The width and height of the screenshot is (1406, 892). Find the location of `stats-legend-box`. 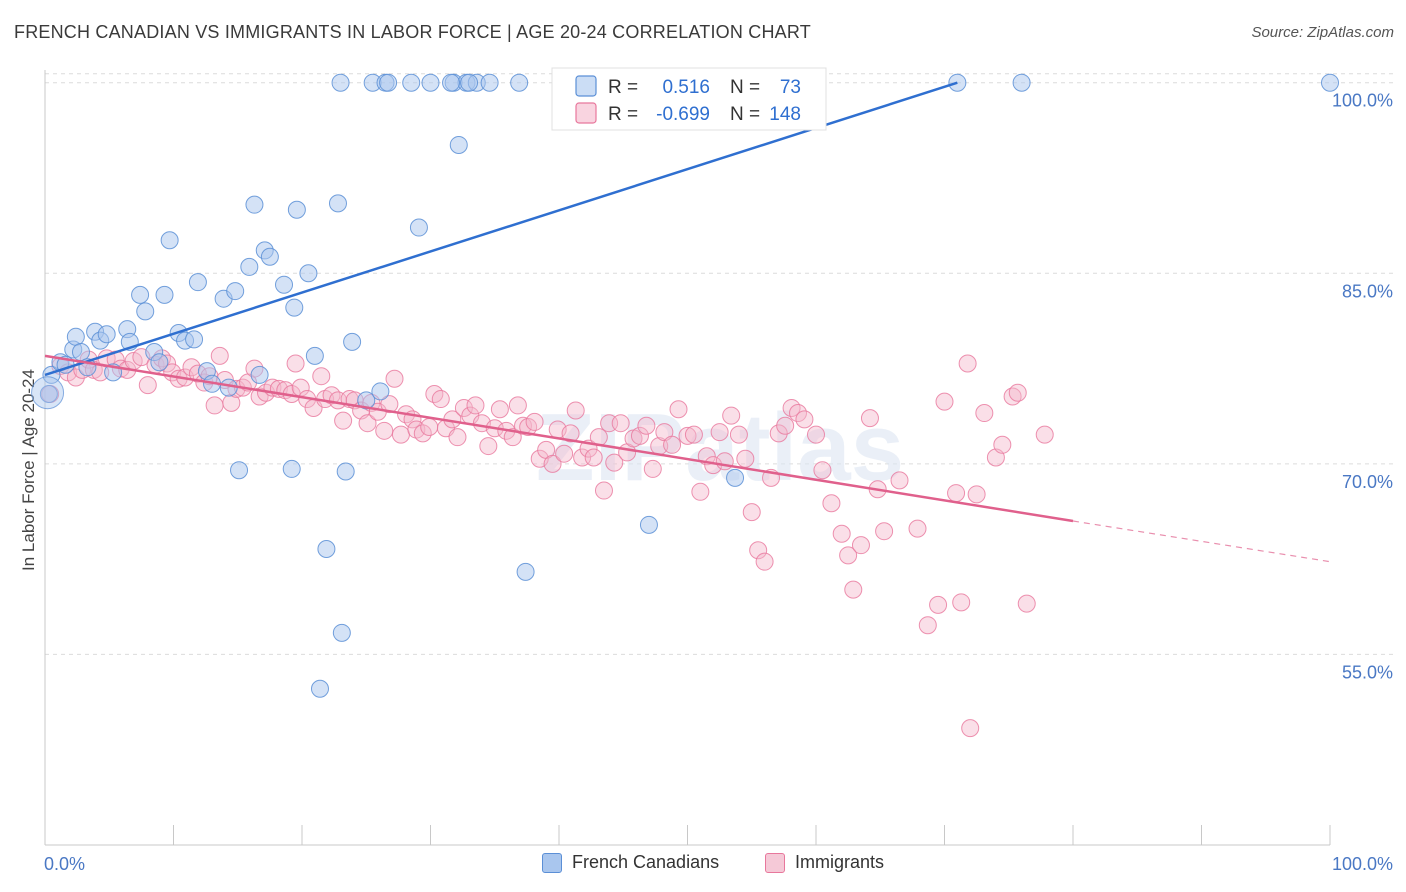

stats-legend-box is located at coordinates (689, 99).